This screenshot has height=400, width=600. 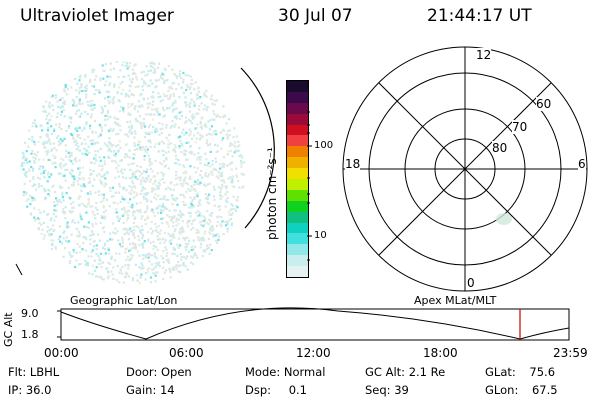 What do you see at coordinates (30, 334) in the screenshot?
I see `timeline-ymin-label: 1.8` at bounding box center [30, 334].